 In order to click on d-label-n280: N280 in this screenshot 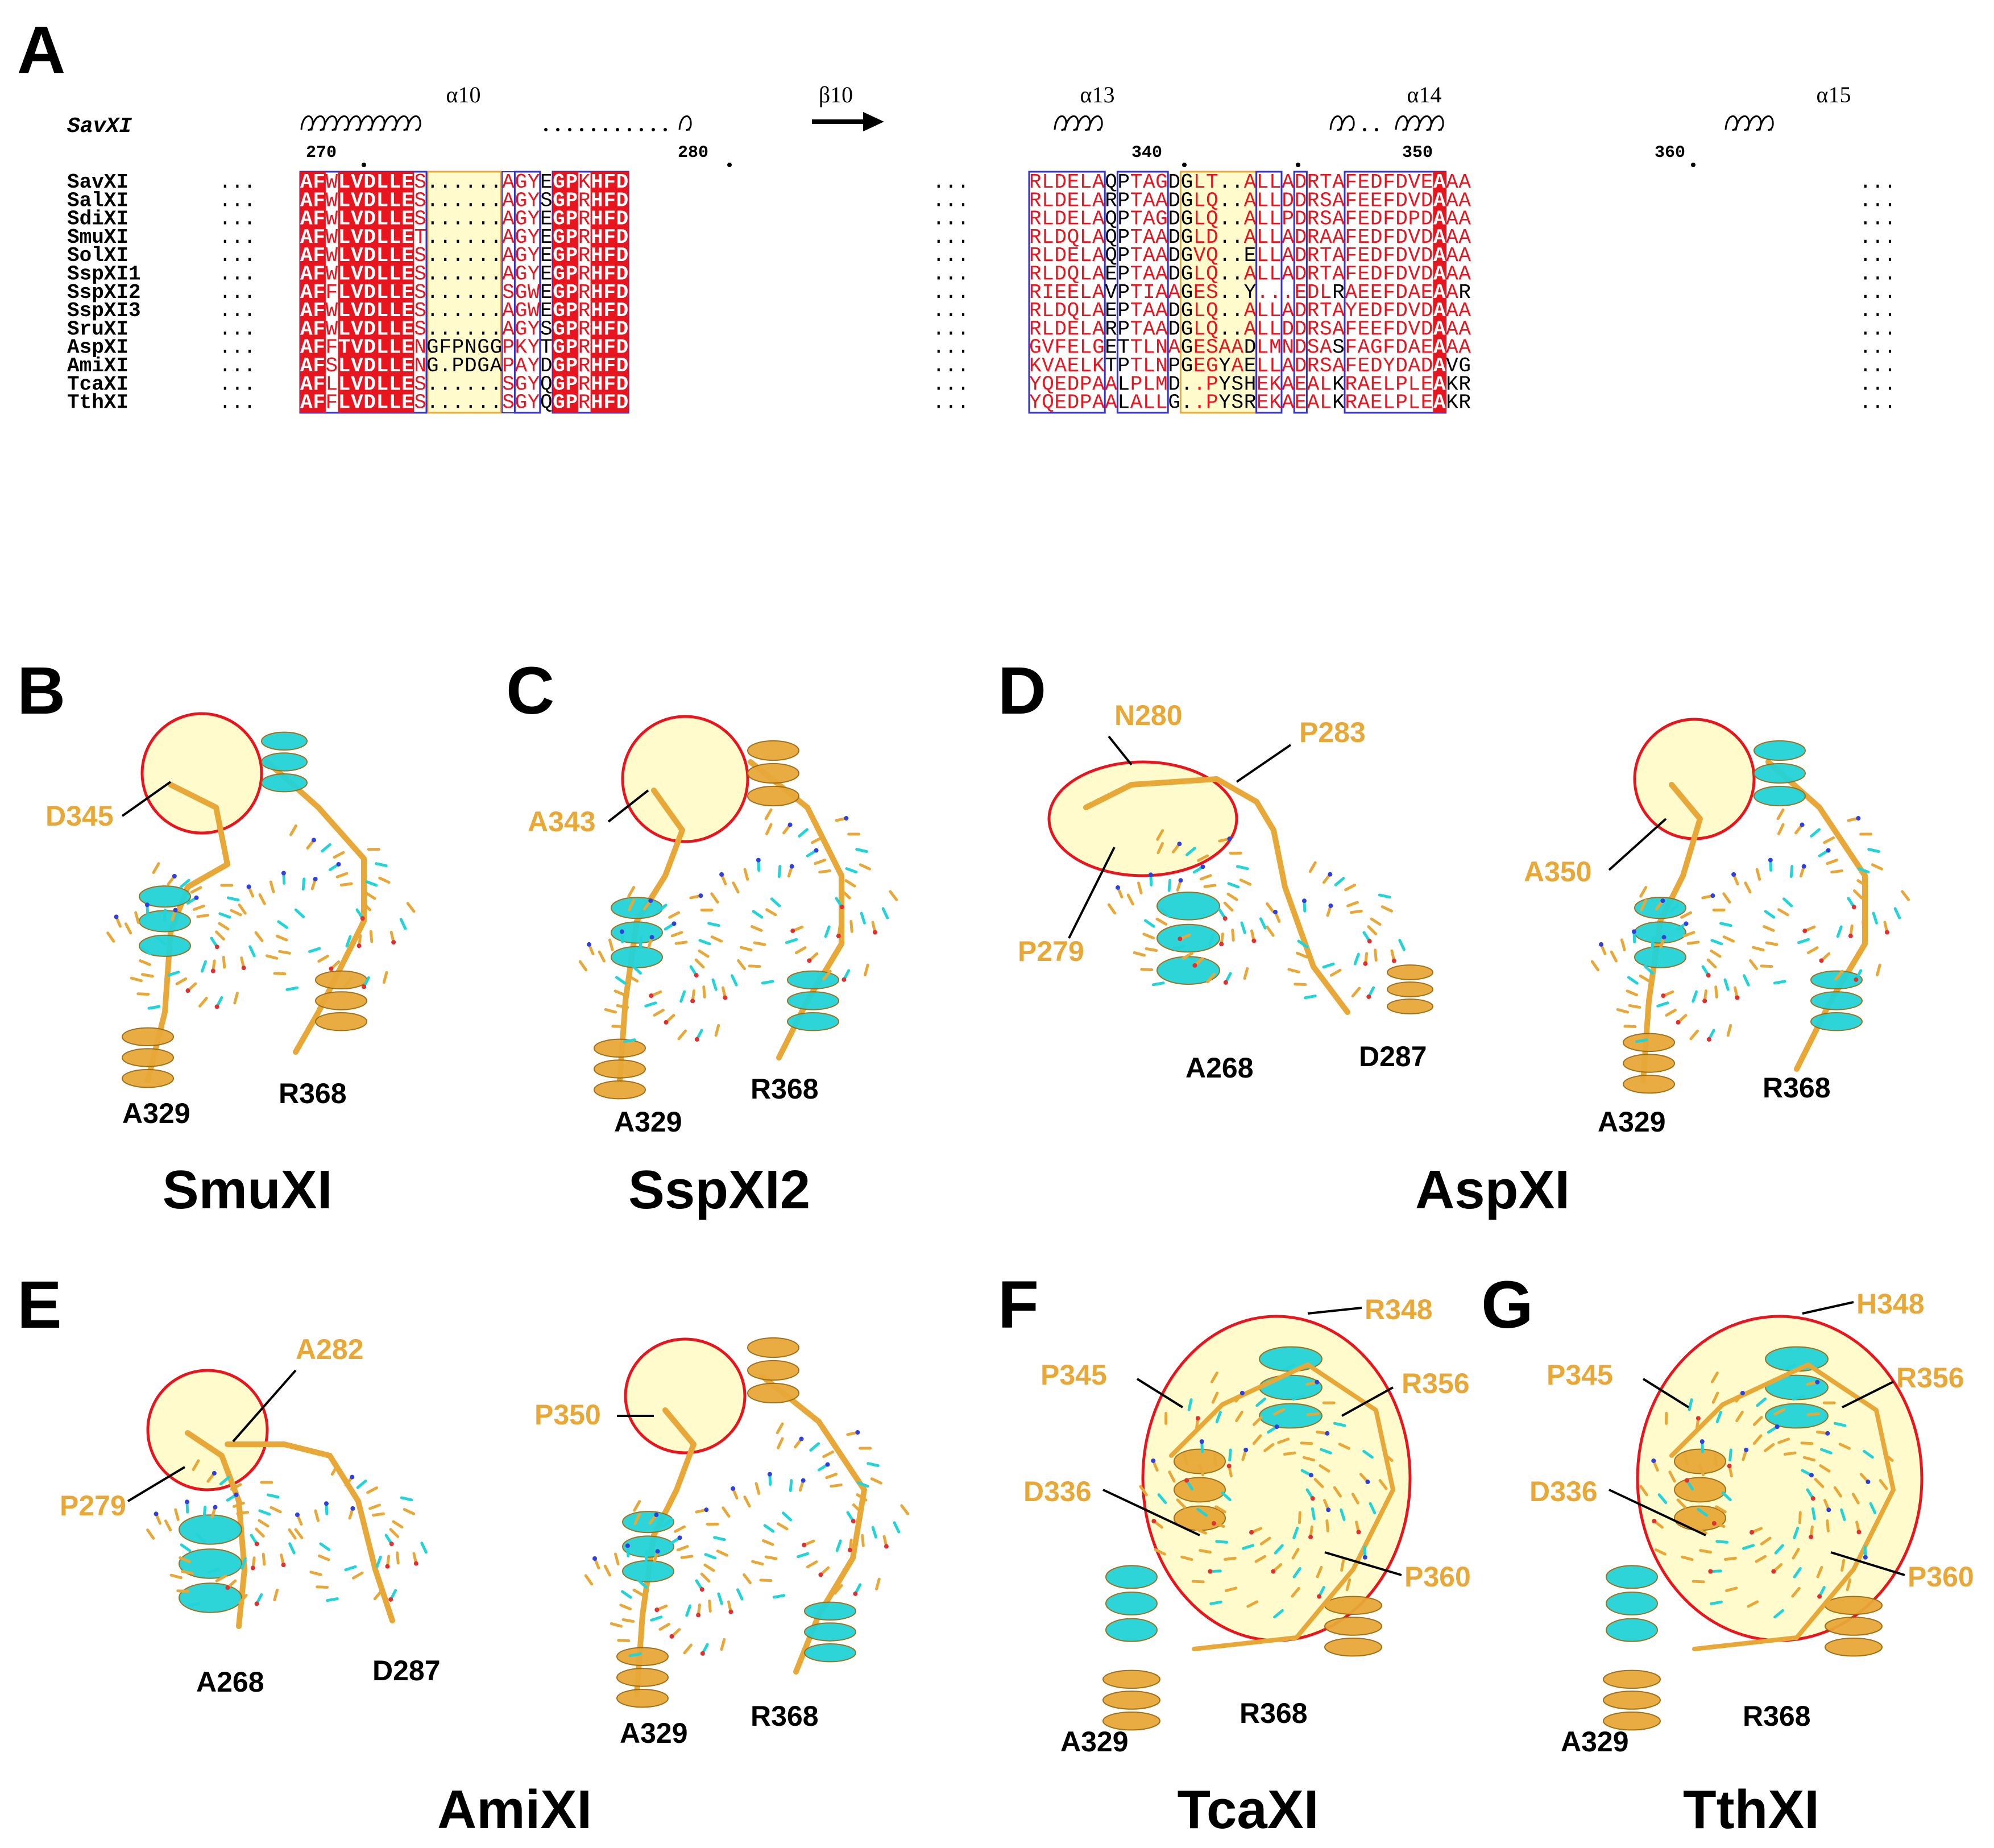, I will do `click(1149, 715)`.